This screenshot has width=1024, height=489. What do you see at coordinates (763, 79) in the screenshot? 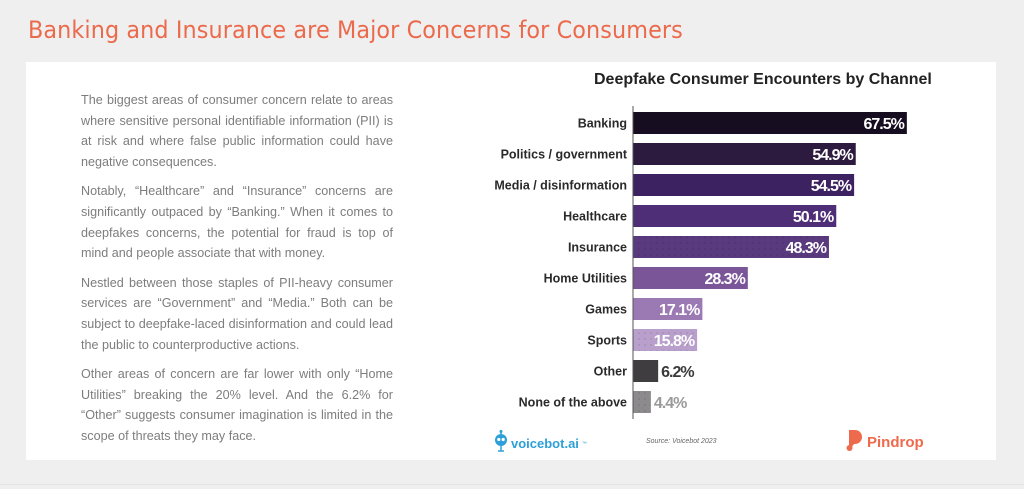
I see `chart-title: Deepfake Consumer Encounters by Channel` at bounding box center [763, 79].